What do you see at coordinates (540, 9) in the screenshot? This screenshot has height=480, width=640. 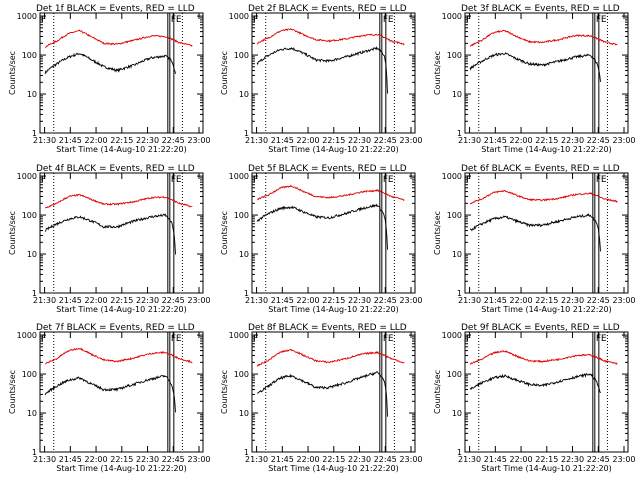 I see `panel-title: Det 3f BLACK = Events, RED = LLD` at bounding box center [540, 9].